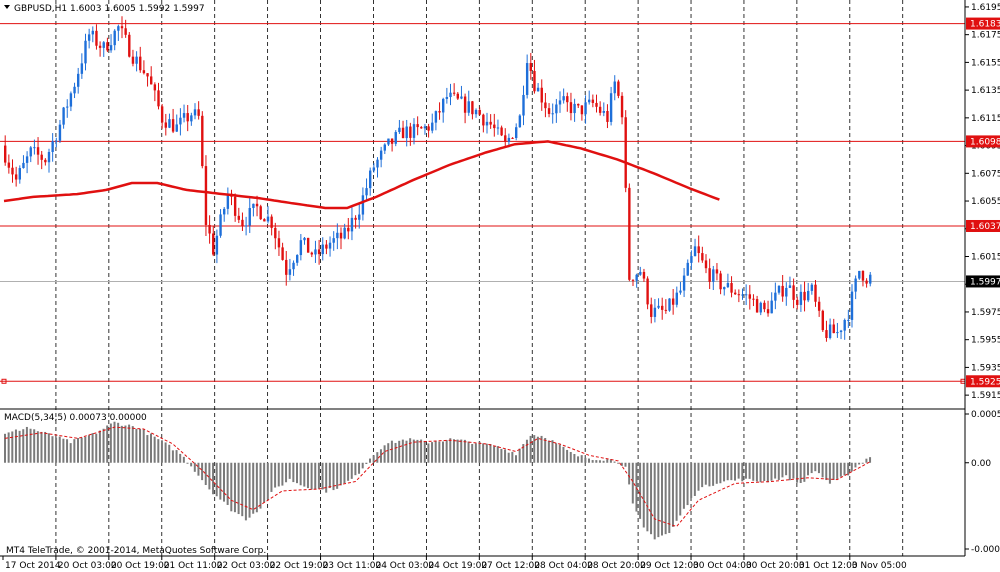  I want to click on moving-average-line, so click(361, 175).